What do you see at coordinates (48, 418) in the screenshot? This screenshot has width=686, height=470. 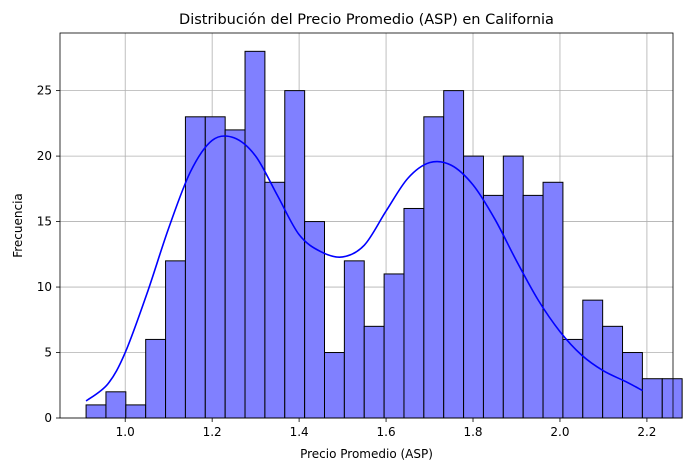 I see `y-tick-label: 0` at bounding box center [48, 418].